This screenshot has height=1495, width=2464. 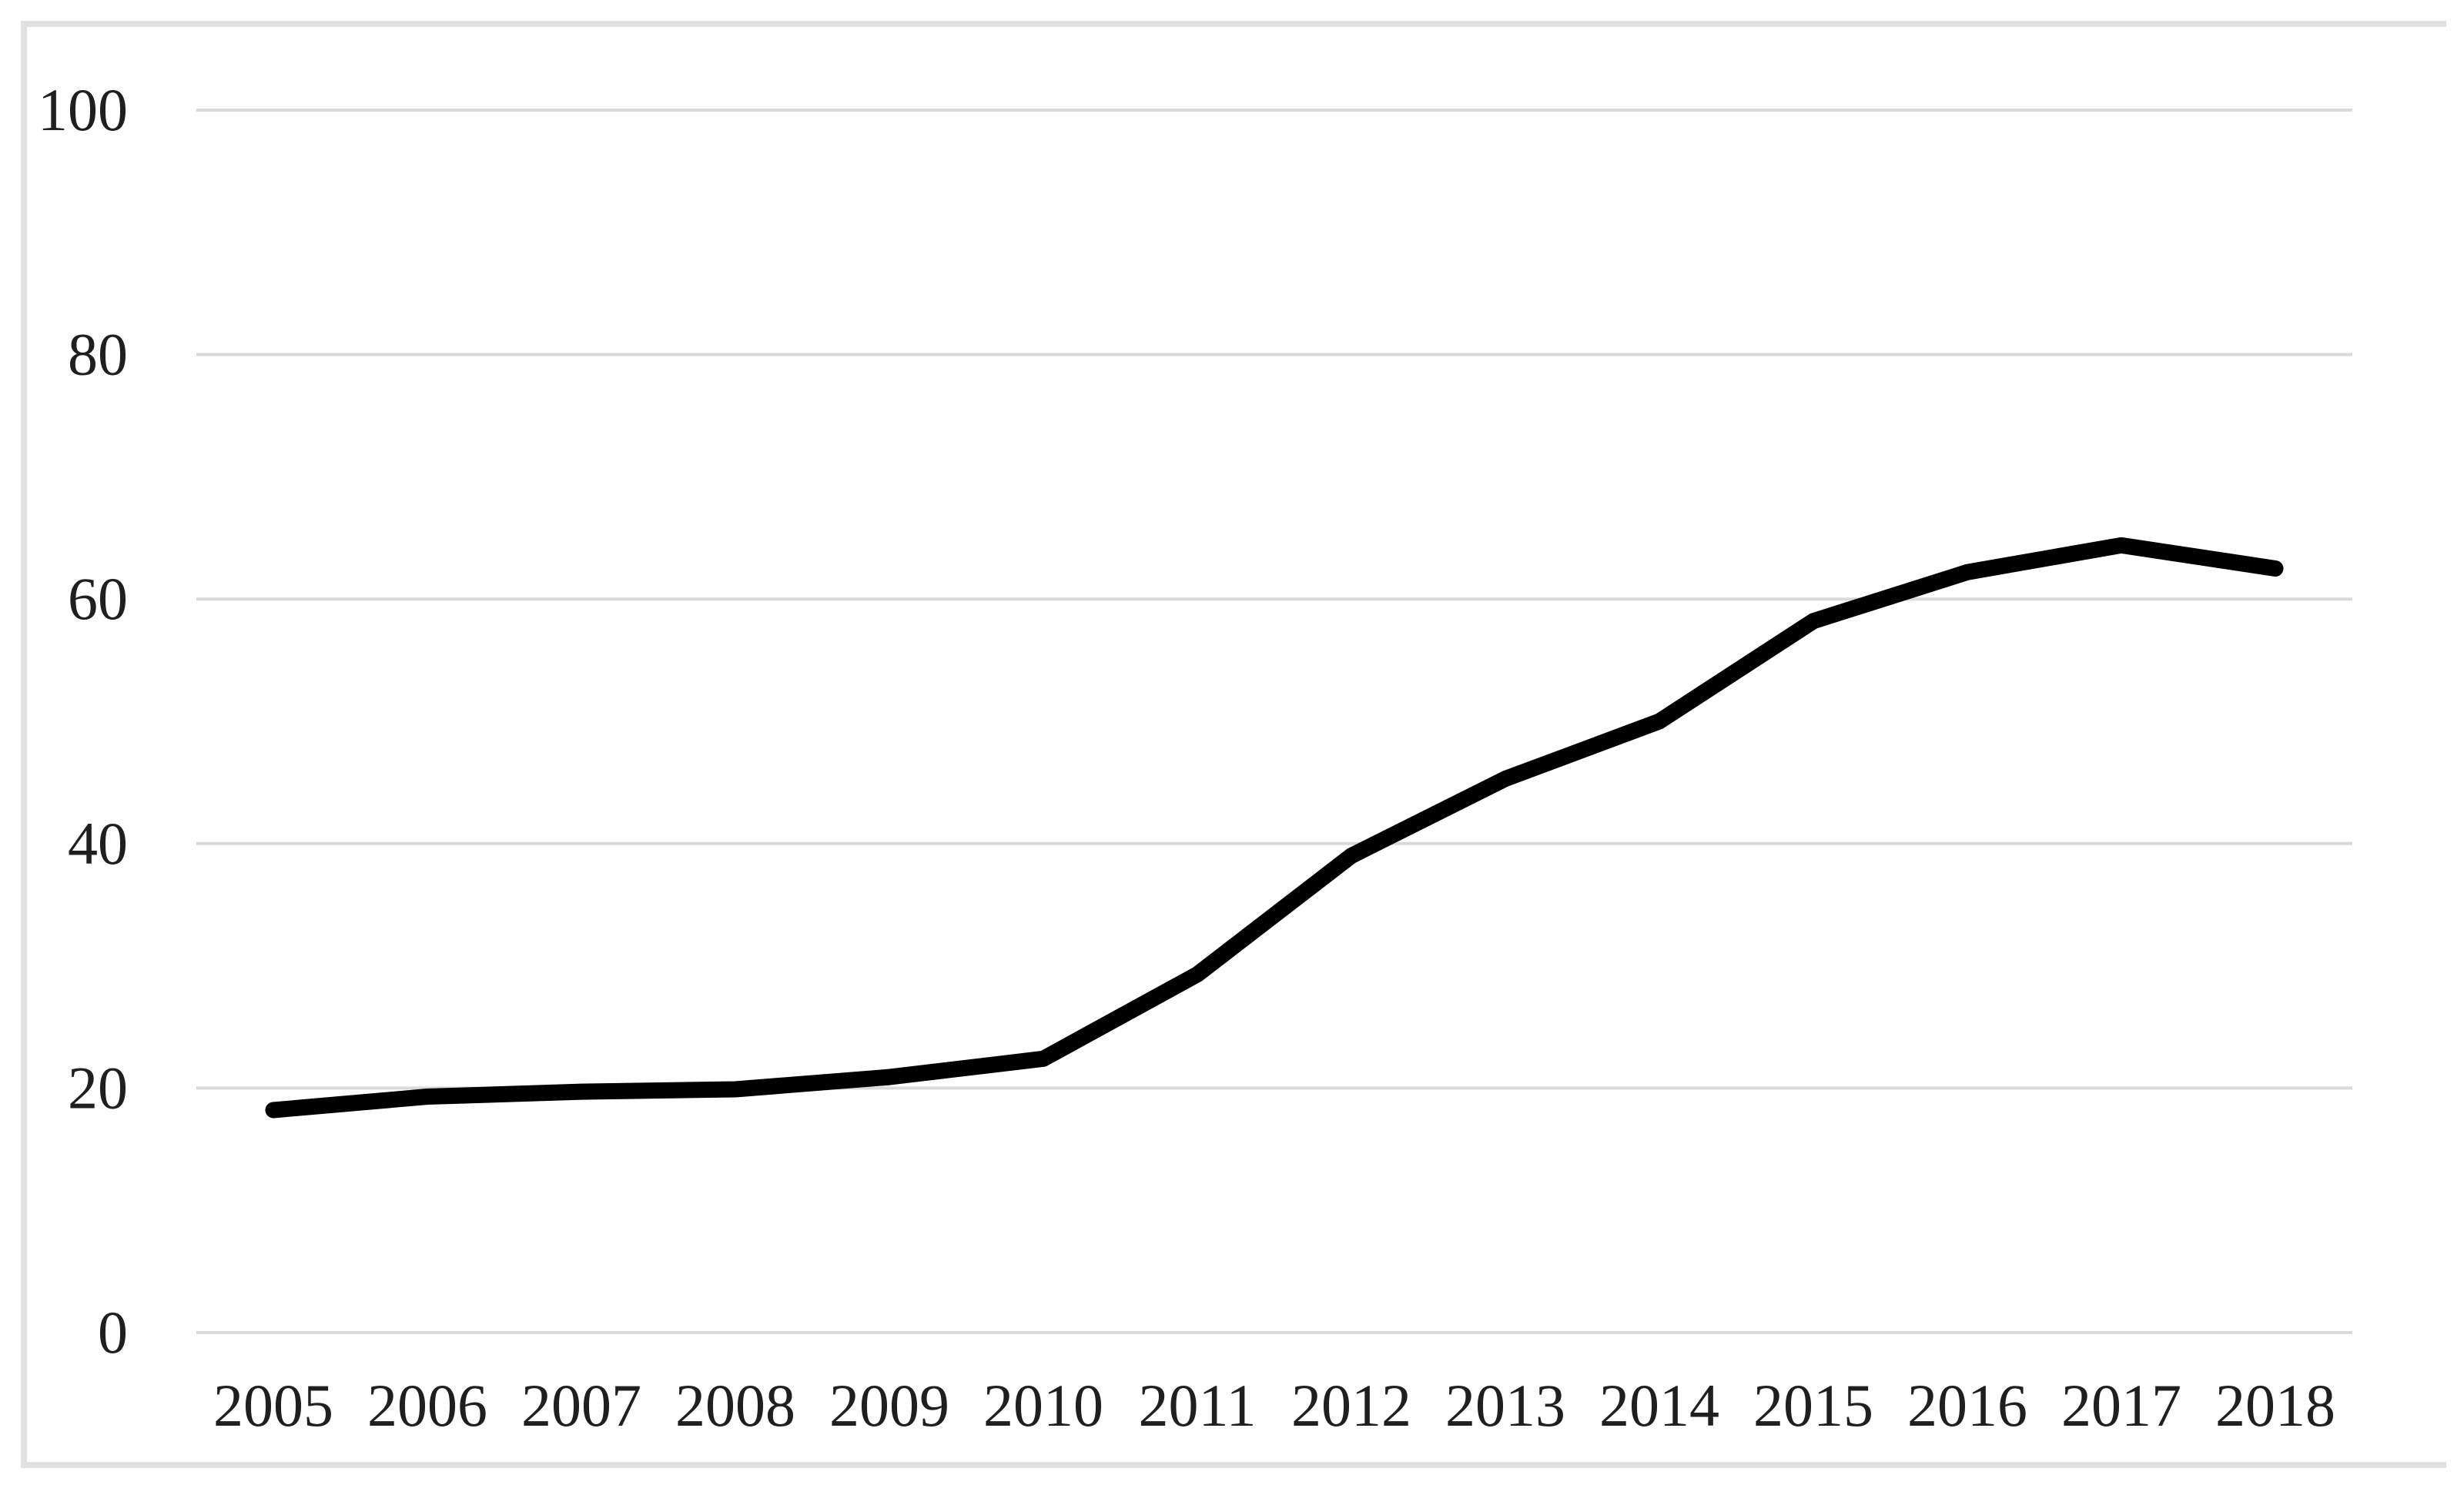 I want to click on x-tick-label-2014: 2014, so click(x=1659, y=1405).